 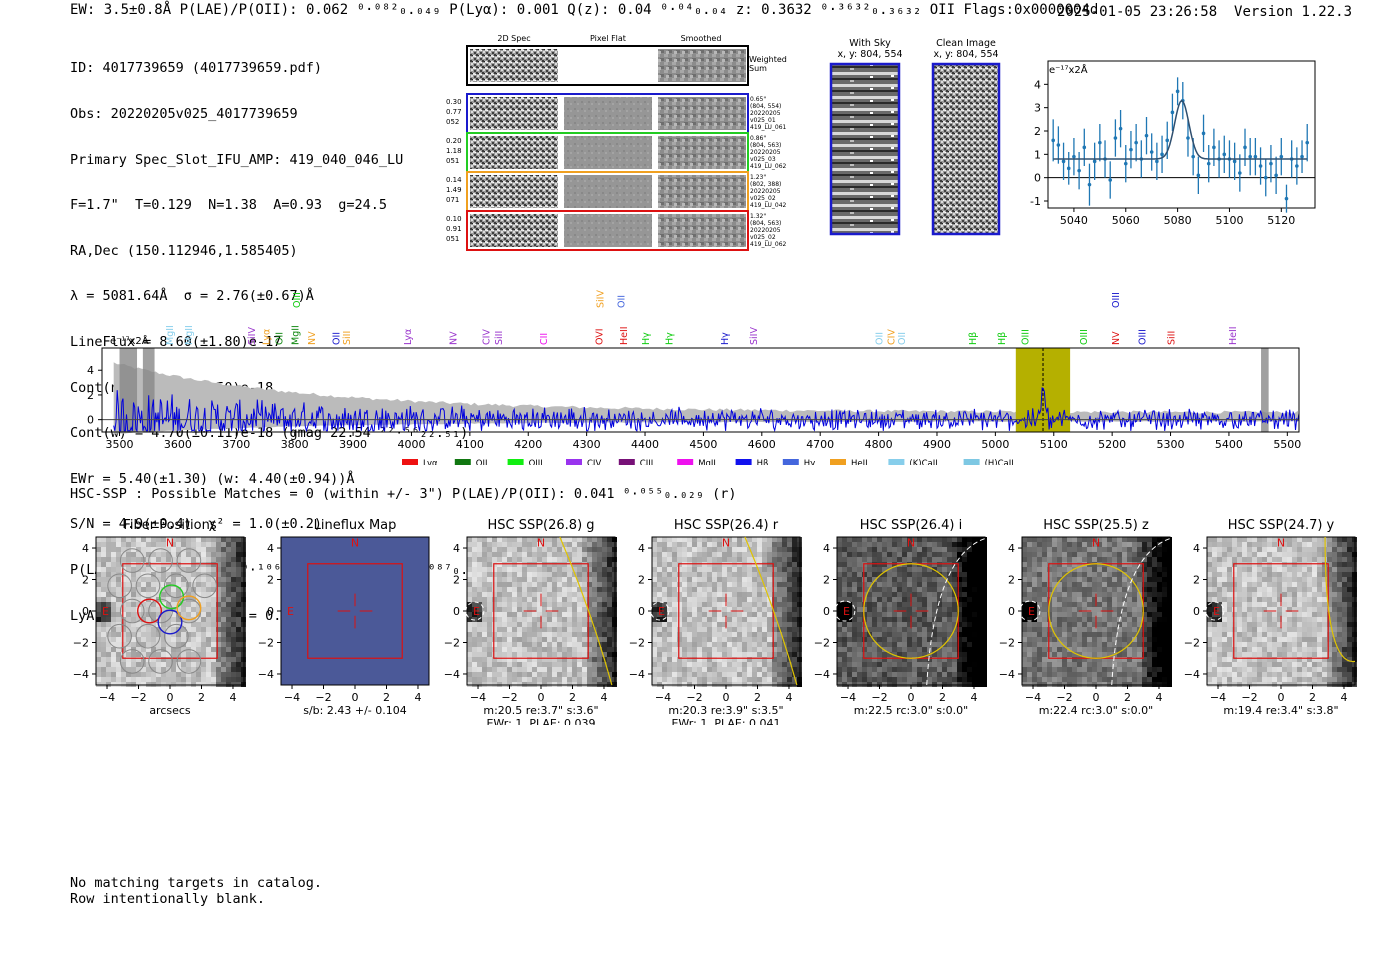 What do you see at coordinates (1037, 154) in the screenshot?
I see `fit-ytick-label: 1` at bounding box center [1037, 154].